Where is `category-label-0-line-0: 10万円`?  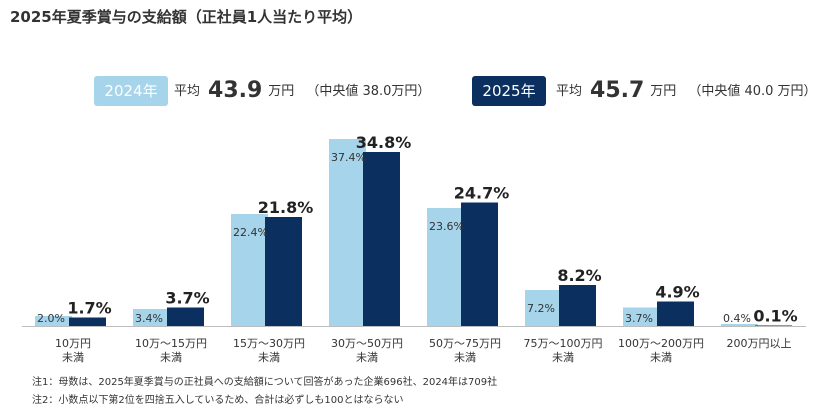
category-label-0-line-0: 10万円 is located at coordinates (73, 343).